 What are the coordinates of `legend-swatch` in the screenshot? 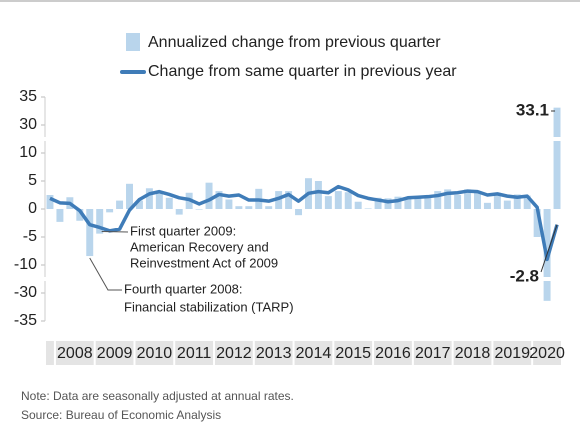 It's located at (133, 42).